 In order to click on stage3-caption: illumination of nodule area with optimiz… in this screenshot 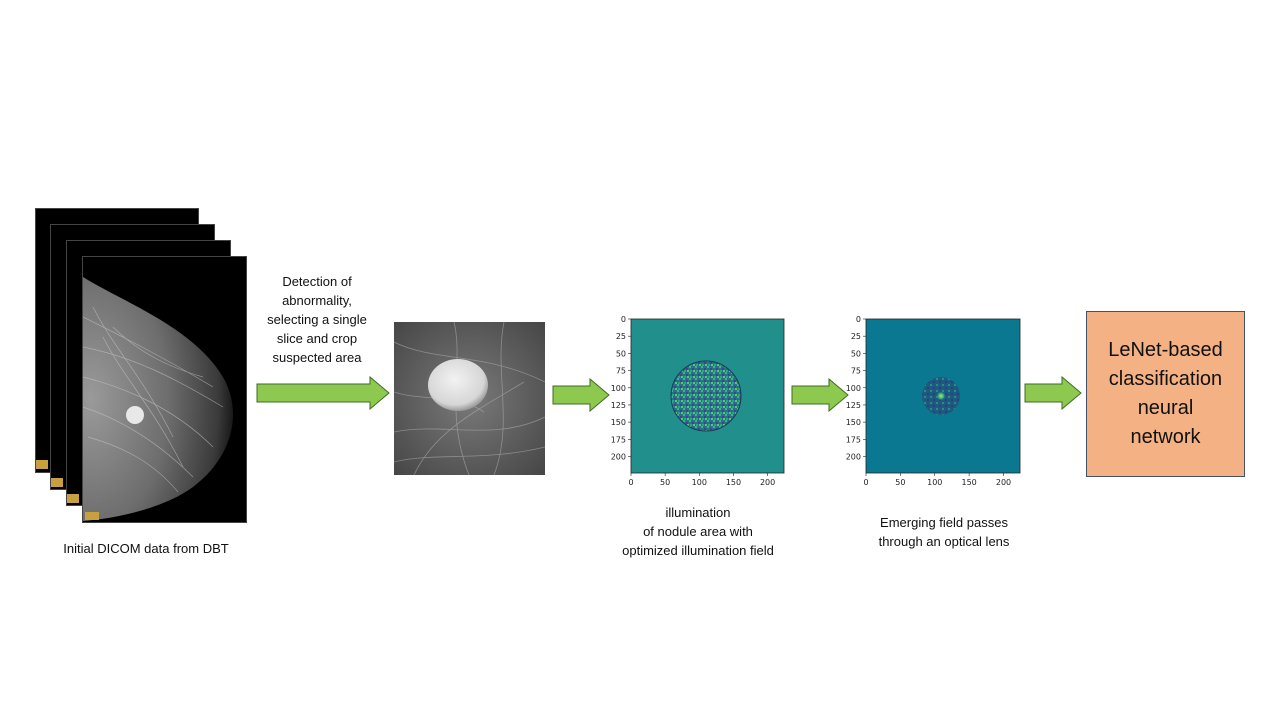, I will do `click(698, 531)`.